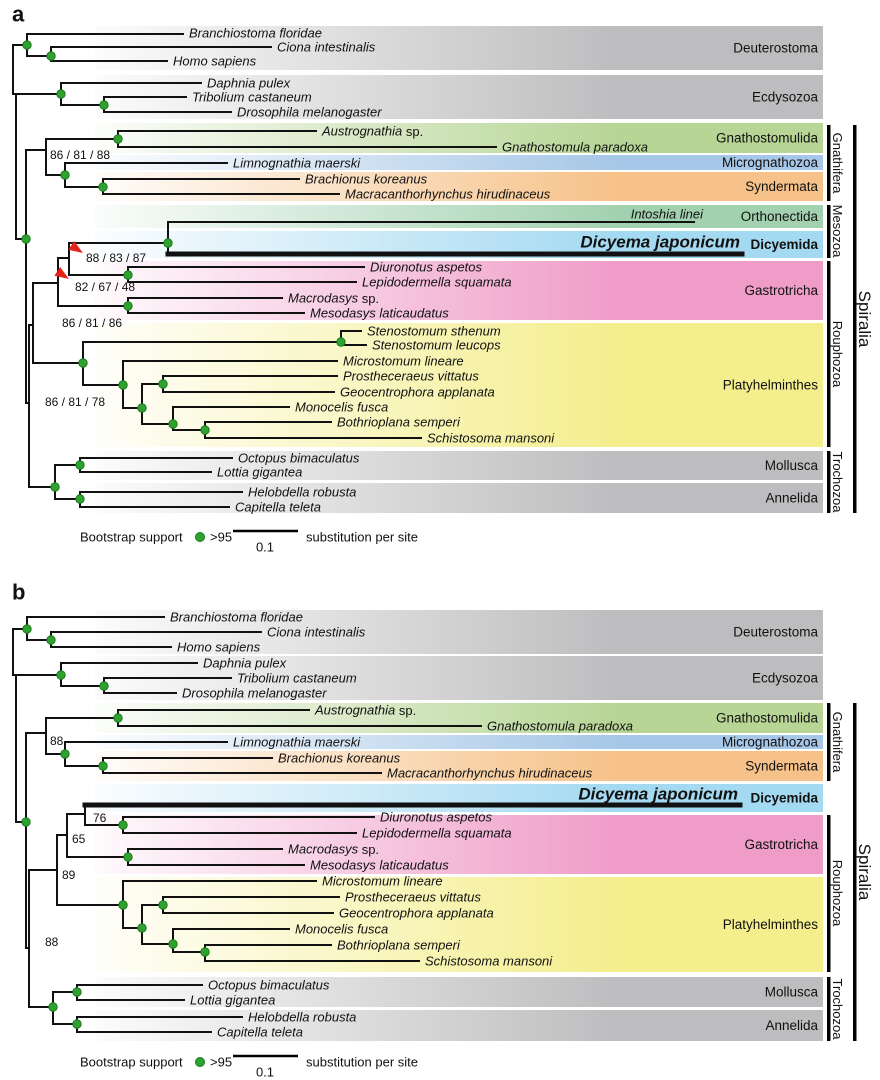 The height and width of the screenshot is (1080, 880). I want to click on legend-threshold-label: >95, so click(221, 537).